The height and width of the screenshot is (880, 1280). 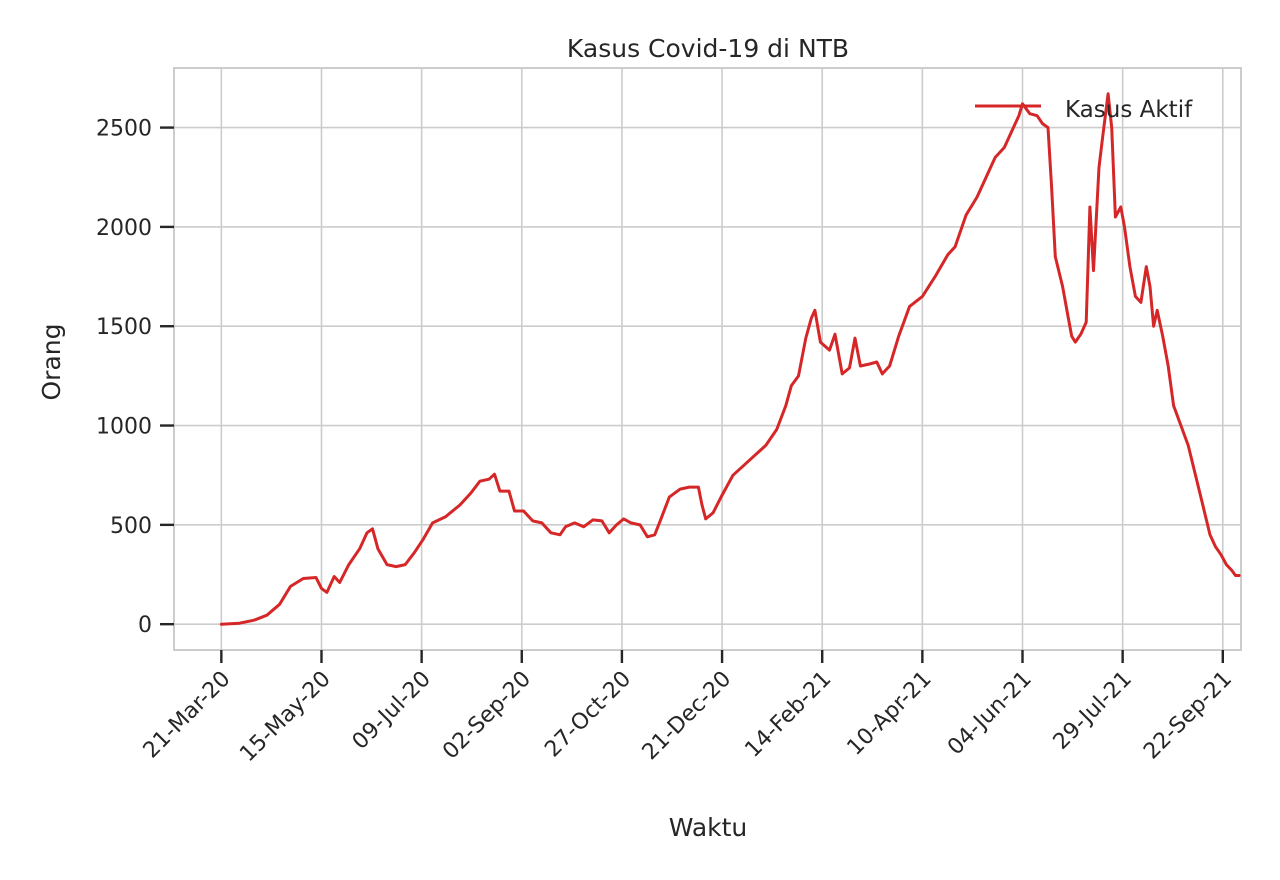 What do you see at coordinates (708, 48) in the screenshot?
I see `chart-title: Kasus Covid-19 di NTB` at bounding box center [708, 48].